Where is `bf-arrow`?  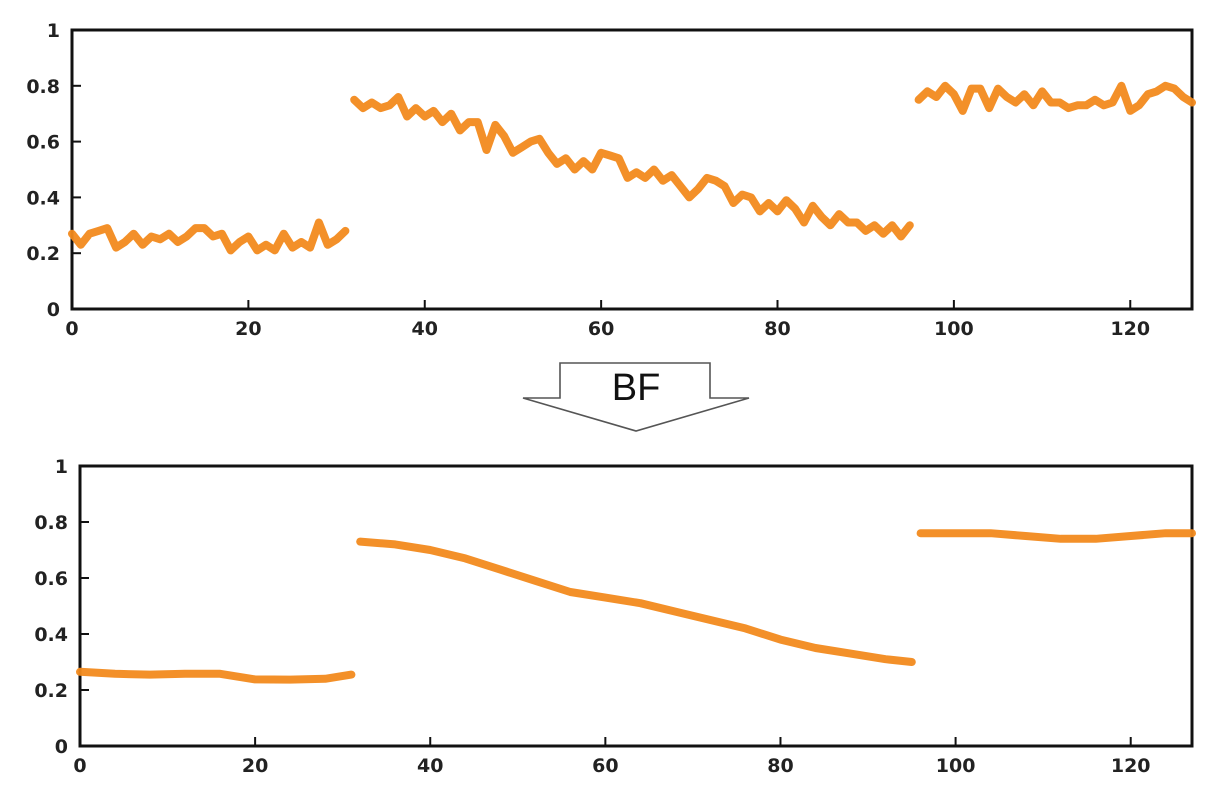
bf-arrow is located at coordinates (636, 397).